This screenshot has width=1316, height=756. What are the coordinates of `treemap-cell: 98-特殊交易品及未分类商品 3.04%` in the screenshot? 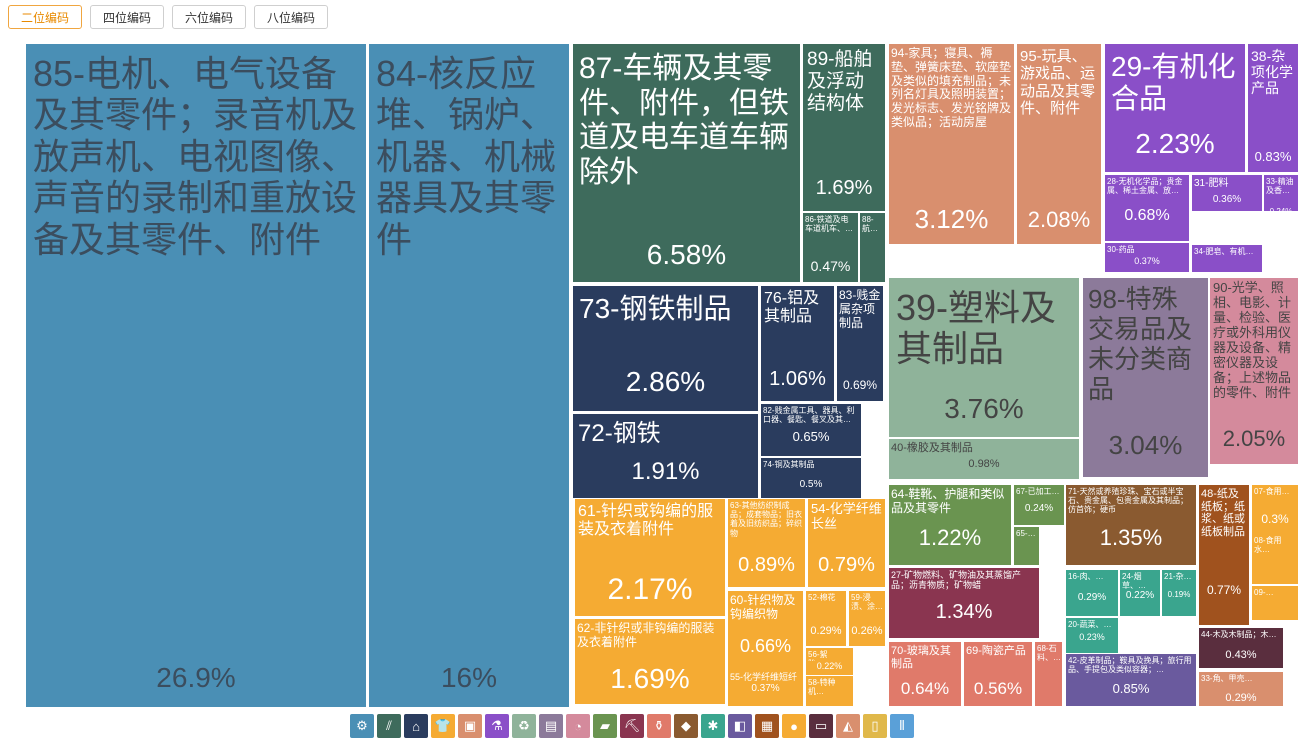 It's located at (1145, 377).